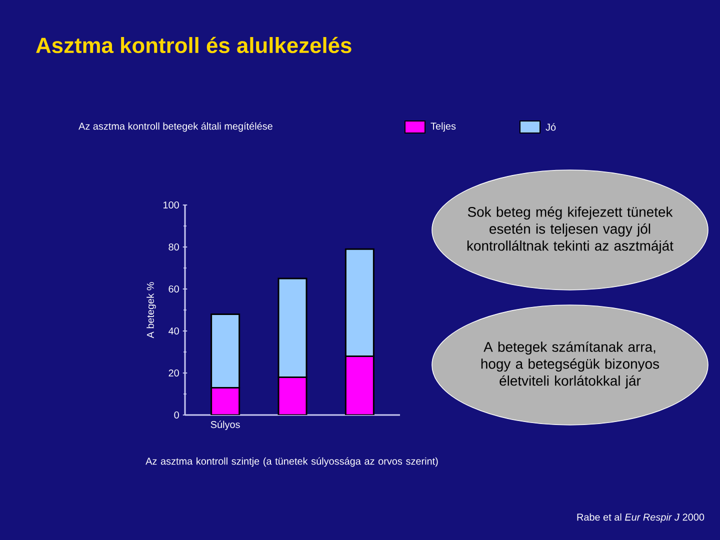 This screenshot has width=720, height=540. Describe the element at coordinates (173, 373) in the screenshot. I see `y-tick-label: 20` at that location.